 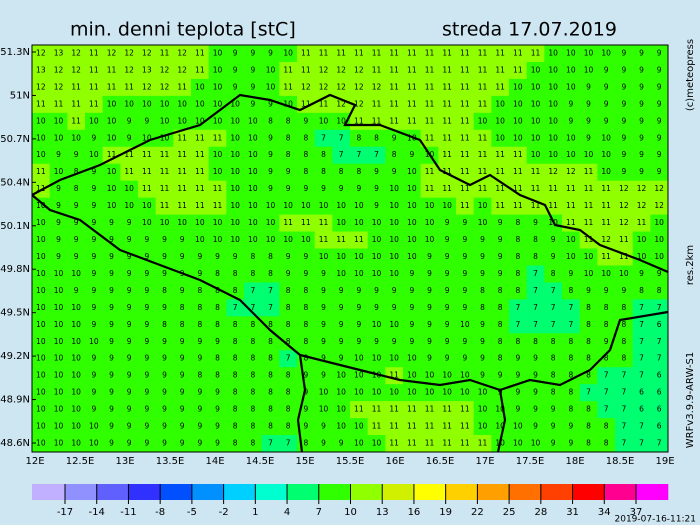 What do you see at coordinates (525, 492) in the screenshot?
I see `colorbar-segment` at bounding box center [525, 492].